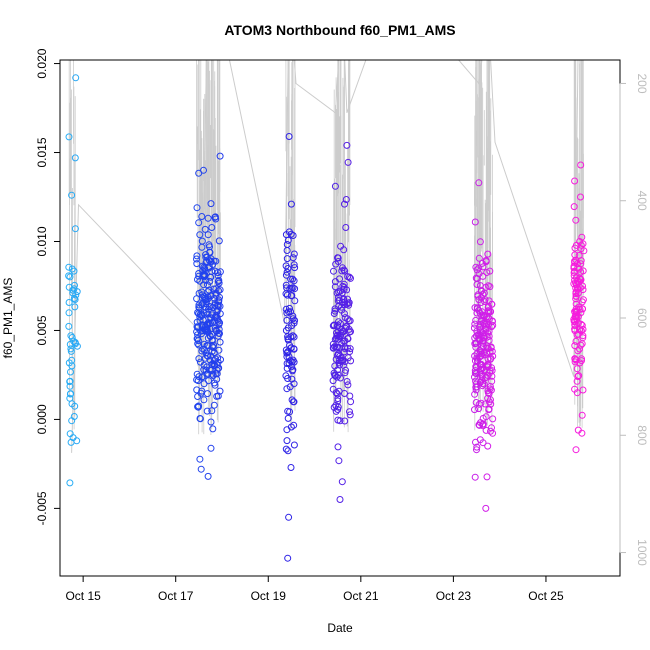 The width and height of the screenshot is (650, 650). Describe the element at coordinates (83, 596) in the screenshot. I see `x-tick-label: Oct 15` at that location.